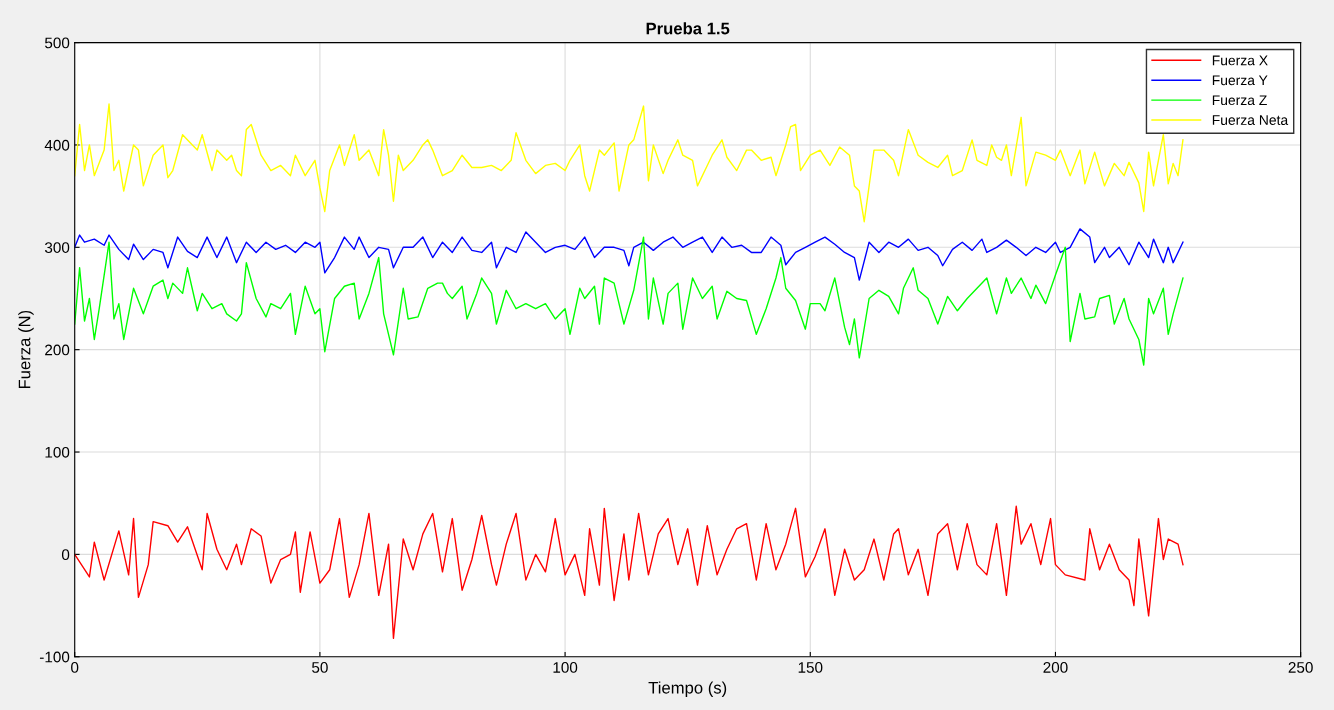 The width and height of the screenshot is (1334, 710). I want to click on y-tick-label: 200, so click(57, 350).